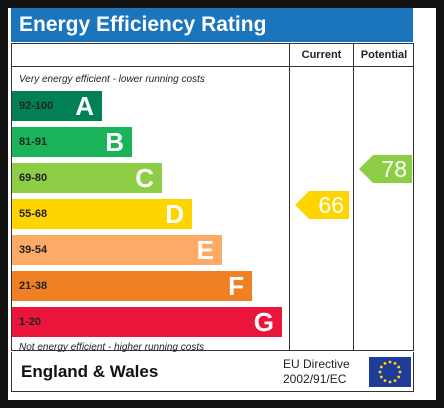  What do you see at coordinates (90, 371) in the screenshot?
I see `region-label: England & Wales` at bounding box center [90, 371].